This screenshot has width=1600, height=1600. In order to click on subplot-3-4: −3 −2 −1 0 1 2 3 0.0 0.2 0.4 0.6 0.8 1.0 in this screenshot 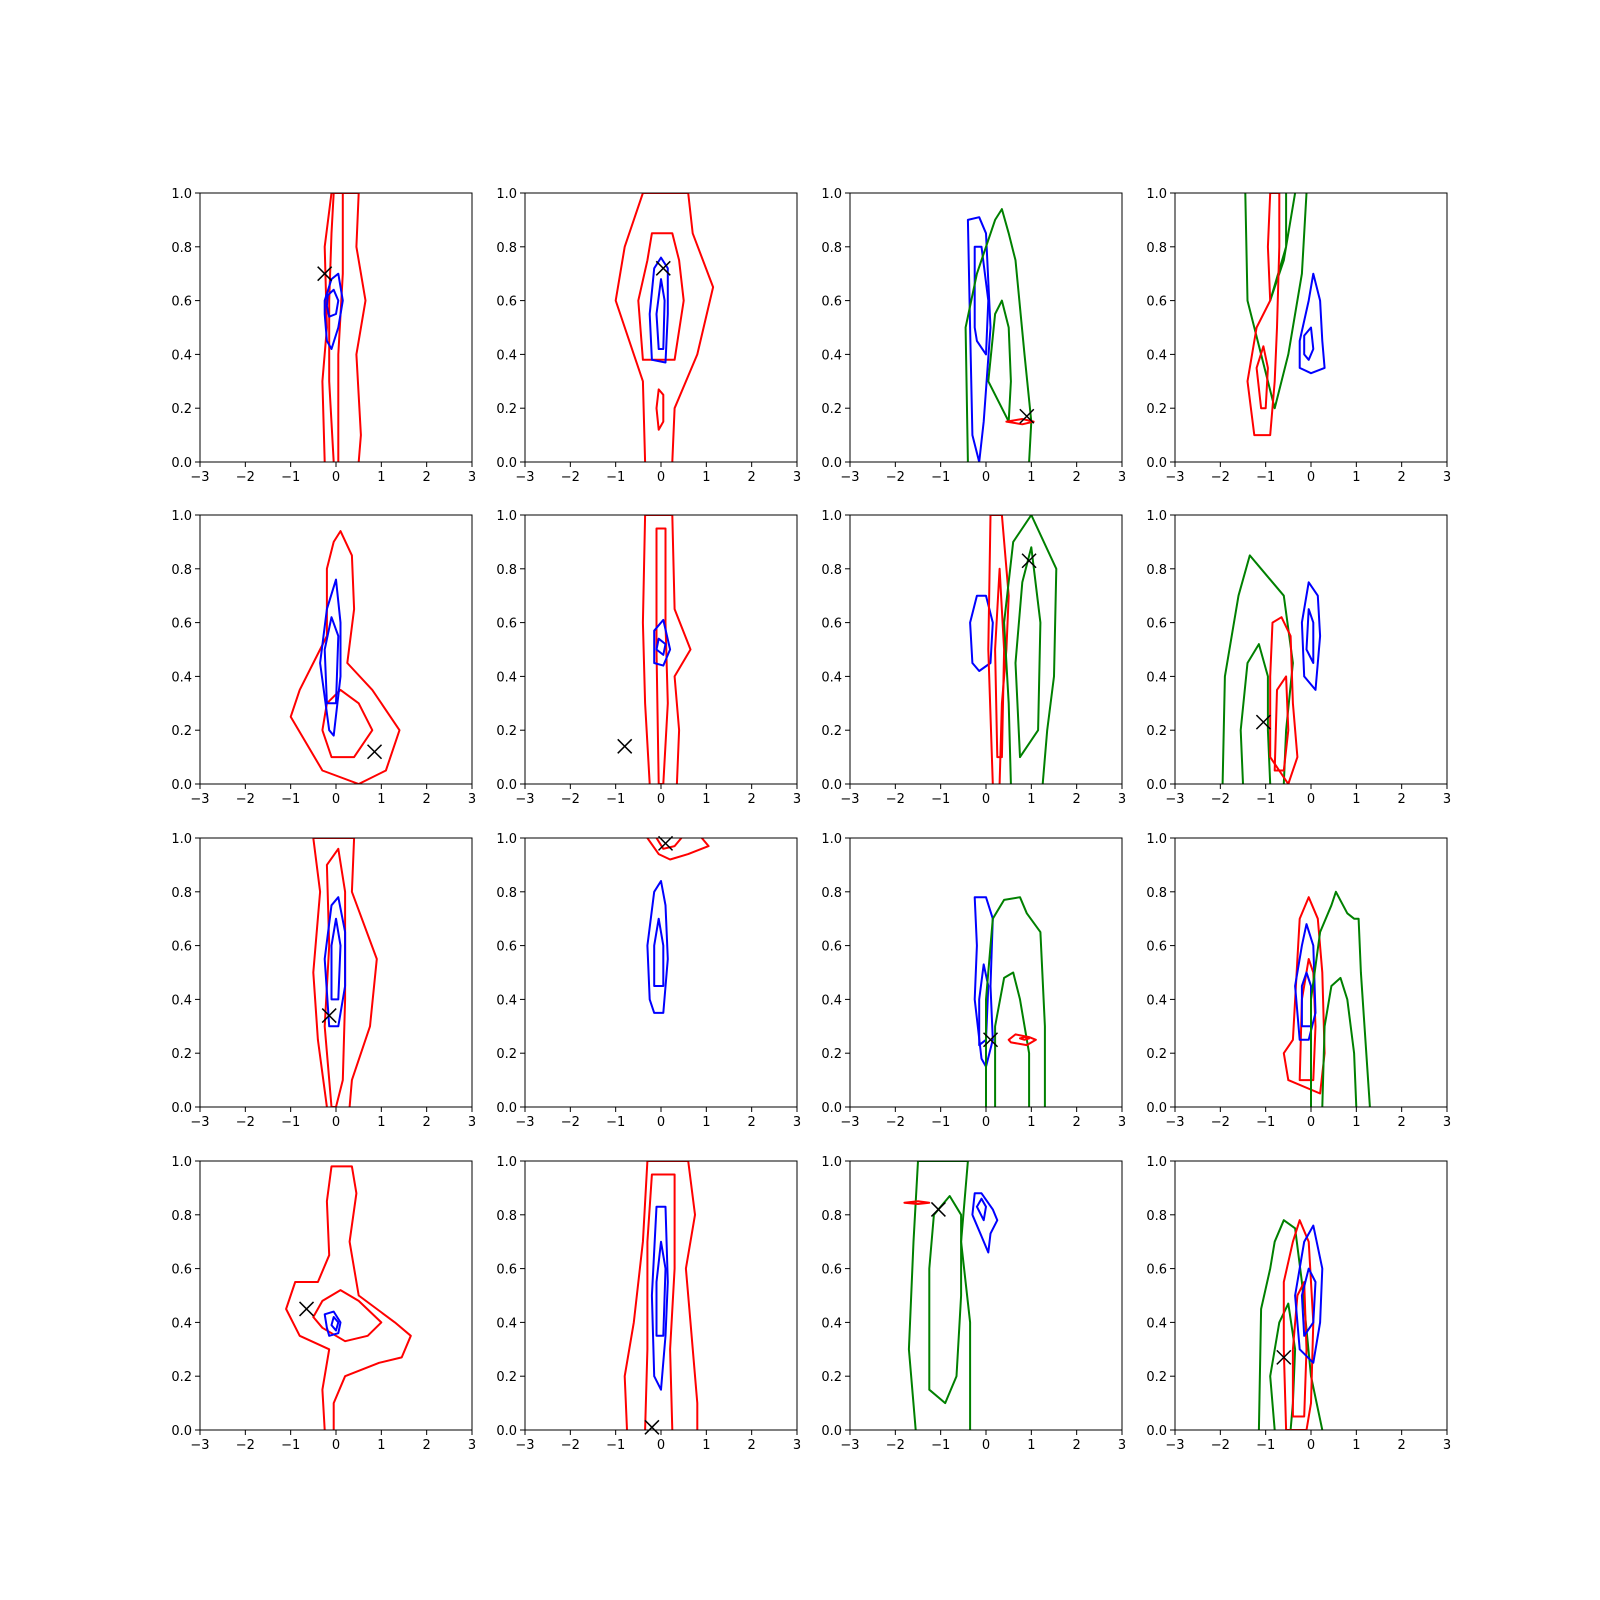, I will do `click(1298, 981)`.